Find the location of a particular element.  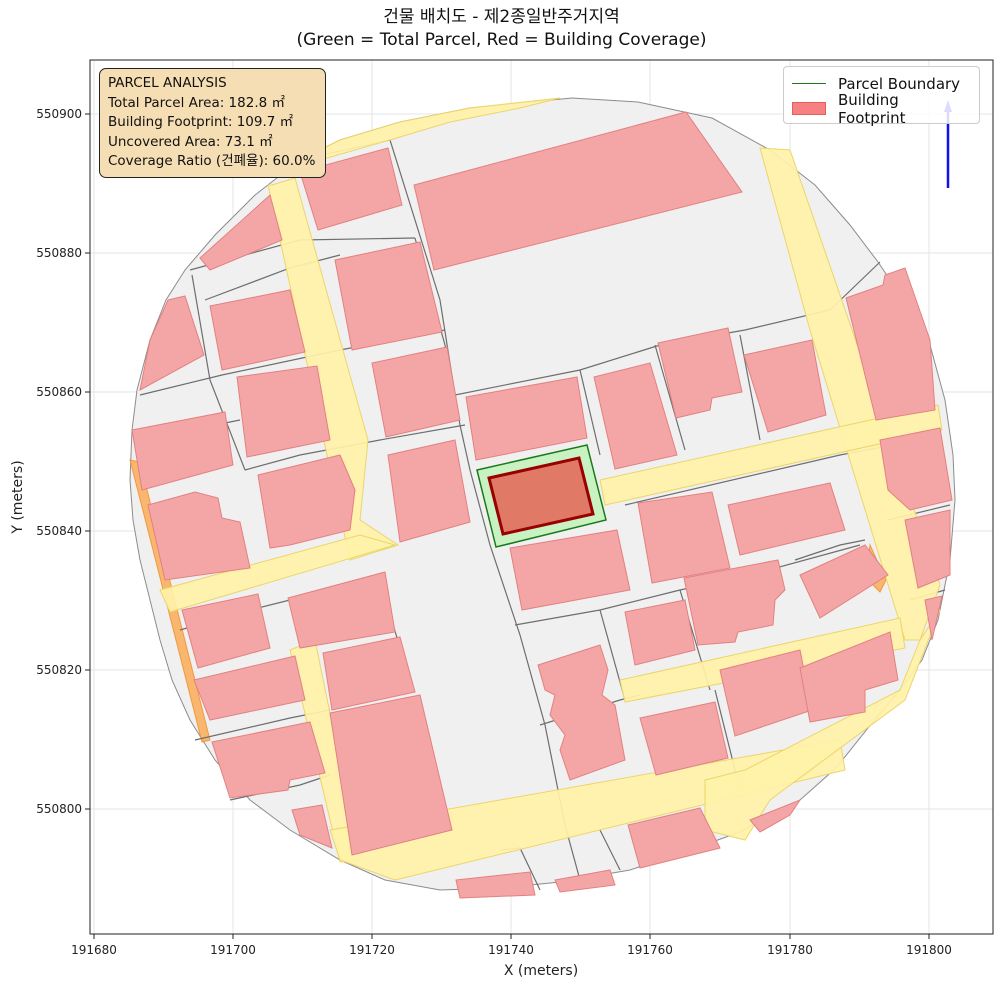

y-tick-label: 550880 is located at coordinates (59, 253).